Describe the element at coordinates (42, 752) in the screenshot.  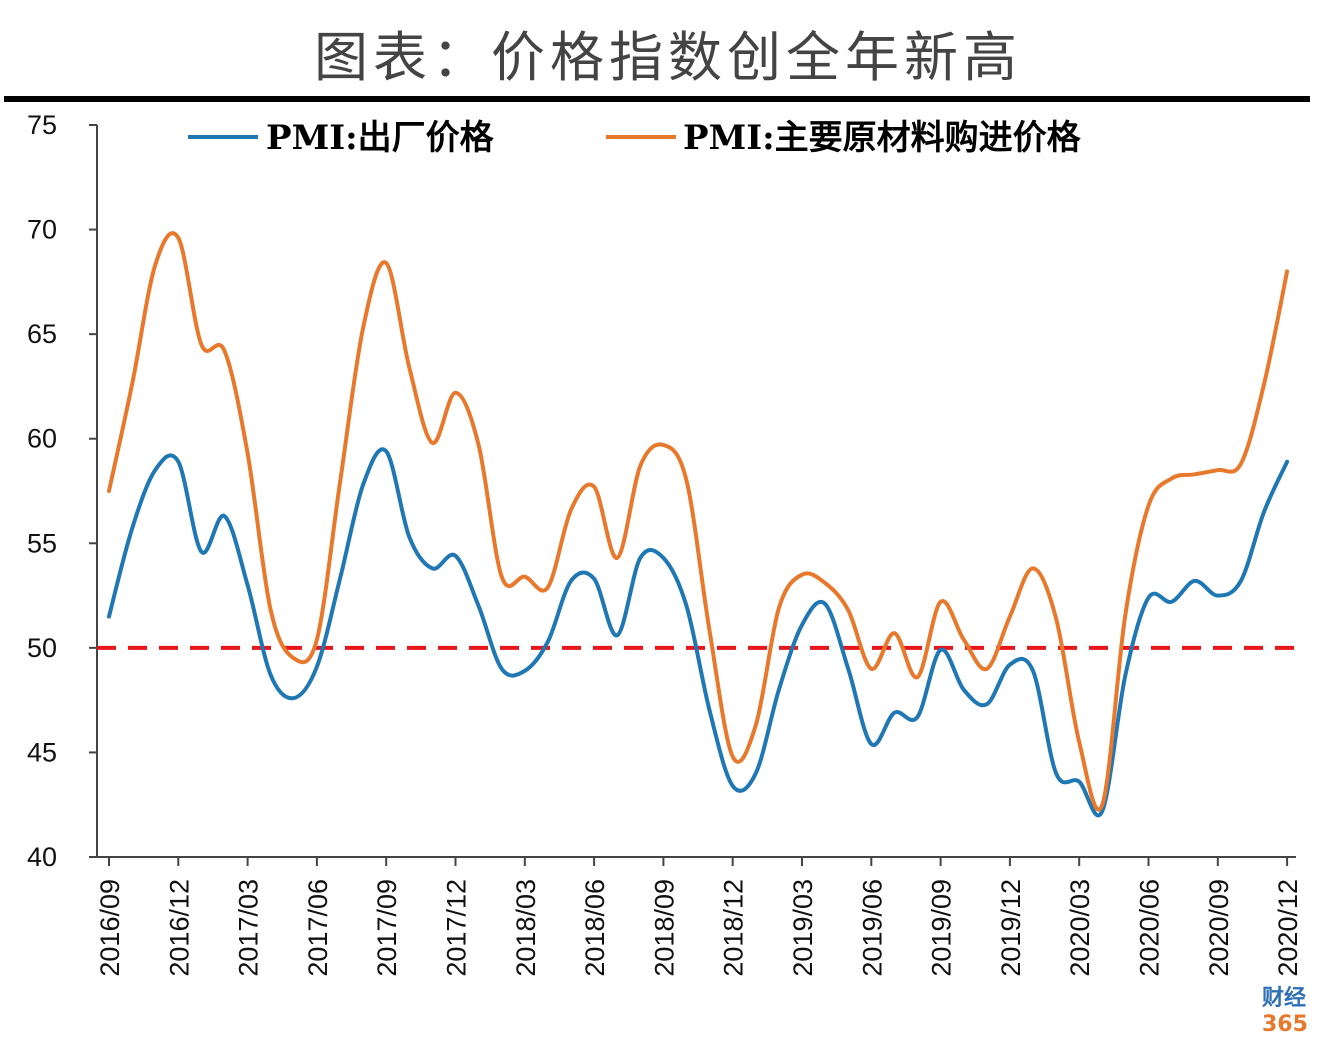
I see `y-tick-label: 45` at that location.